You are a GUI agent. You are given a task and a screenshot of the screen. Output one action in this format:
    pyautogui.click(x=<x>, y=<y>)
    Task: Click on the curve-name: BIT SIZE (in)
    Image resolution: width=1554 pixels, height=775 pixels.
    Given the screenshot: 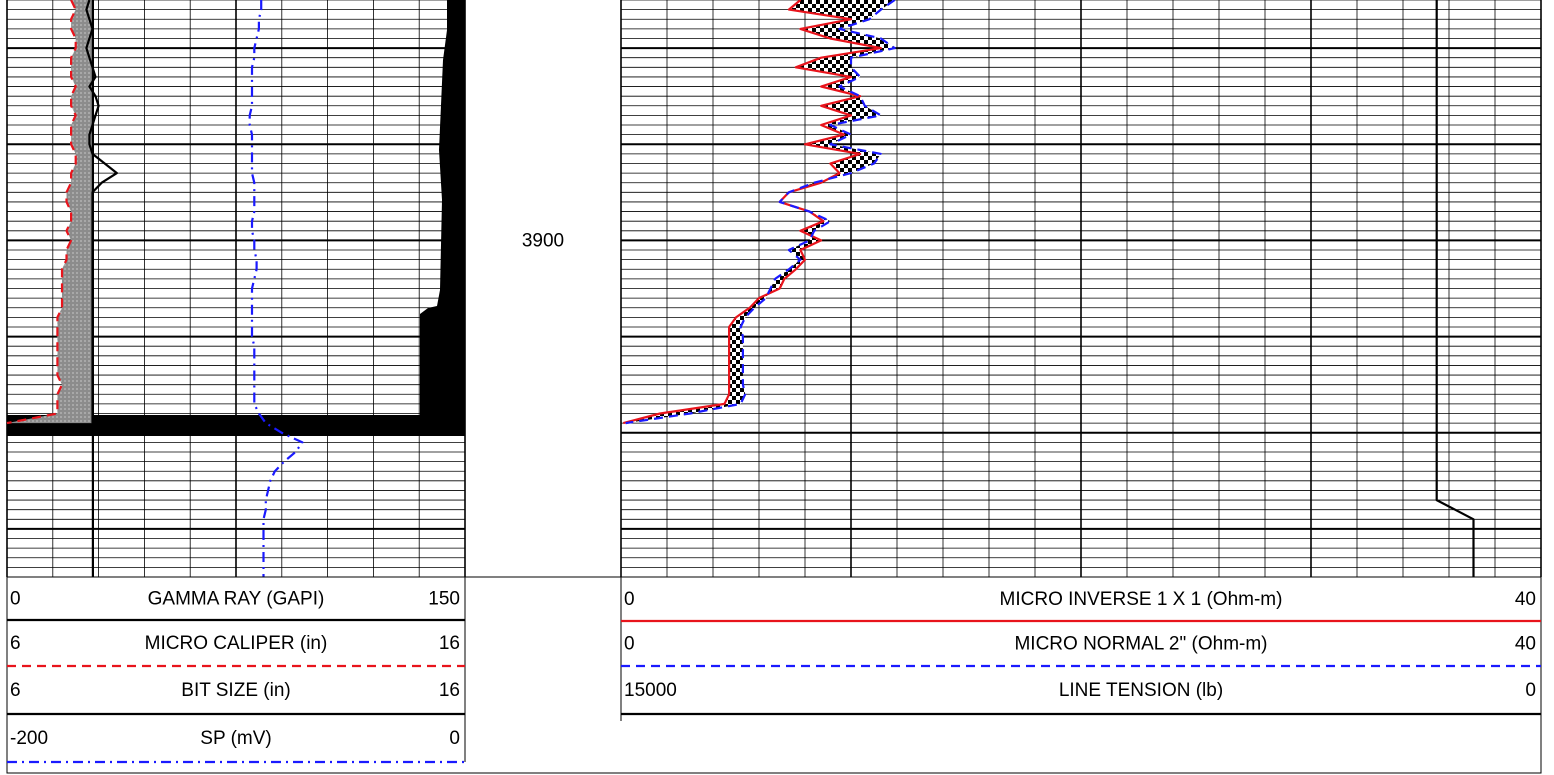 What is the action you would take?
    pyautogui.click(x=235, y=690)
    